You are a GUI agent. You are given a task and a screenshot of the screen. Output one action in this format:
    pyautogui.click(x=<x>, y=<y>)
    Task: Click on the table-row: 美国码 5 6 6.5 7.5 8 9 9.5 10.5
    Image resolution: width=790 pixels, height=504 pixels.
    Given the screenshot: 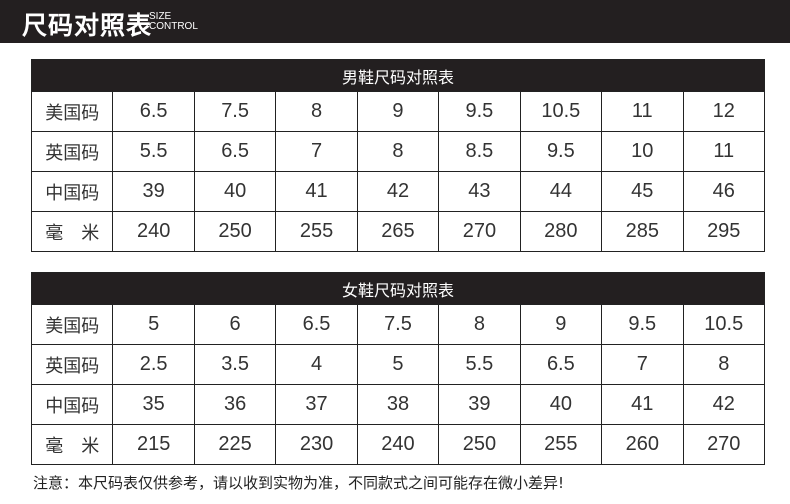 What is the action you would take?
    pyautogui.click(x=397, y=324)
    